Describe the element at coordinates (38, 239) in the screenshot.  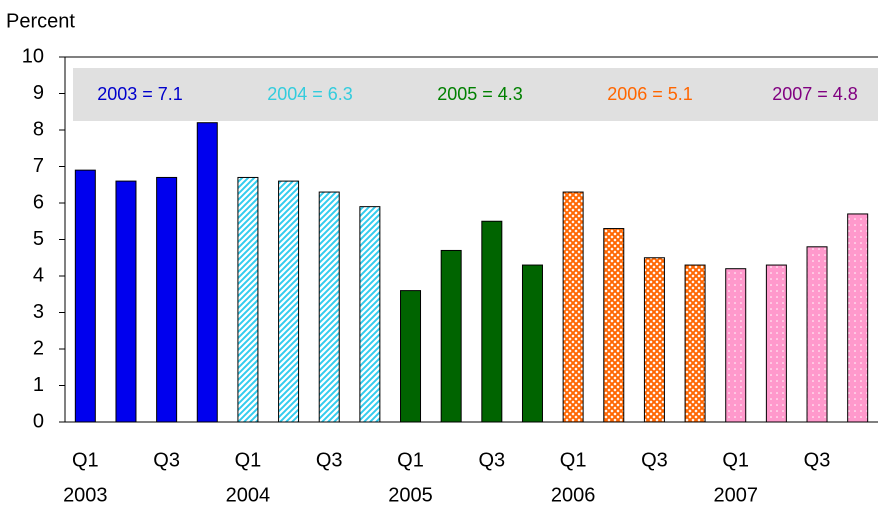
I see `y-tick-label: 5` at that location.